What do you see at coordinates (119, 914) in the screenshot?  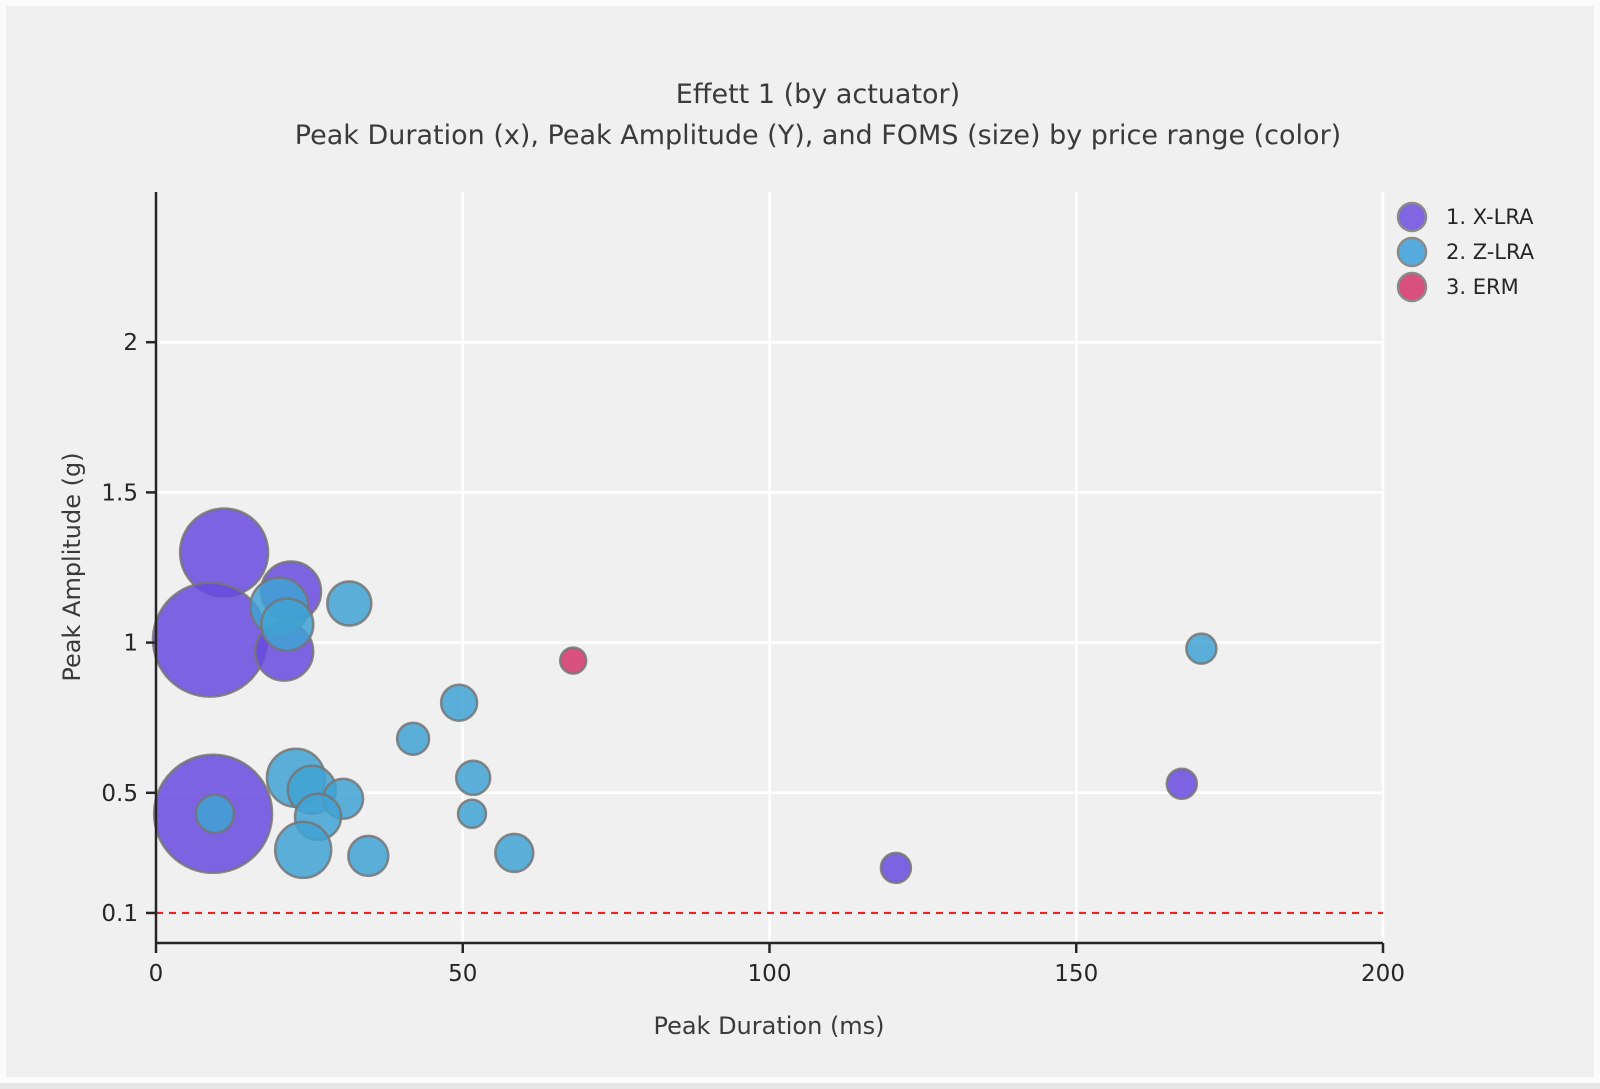 I see `y-tick-label-0.1: 0.1` at bounding box center [119, 914].